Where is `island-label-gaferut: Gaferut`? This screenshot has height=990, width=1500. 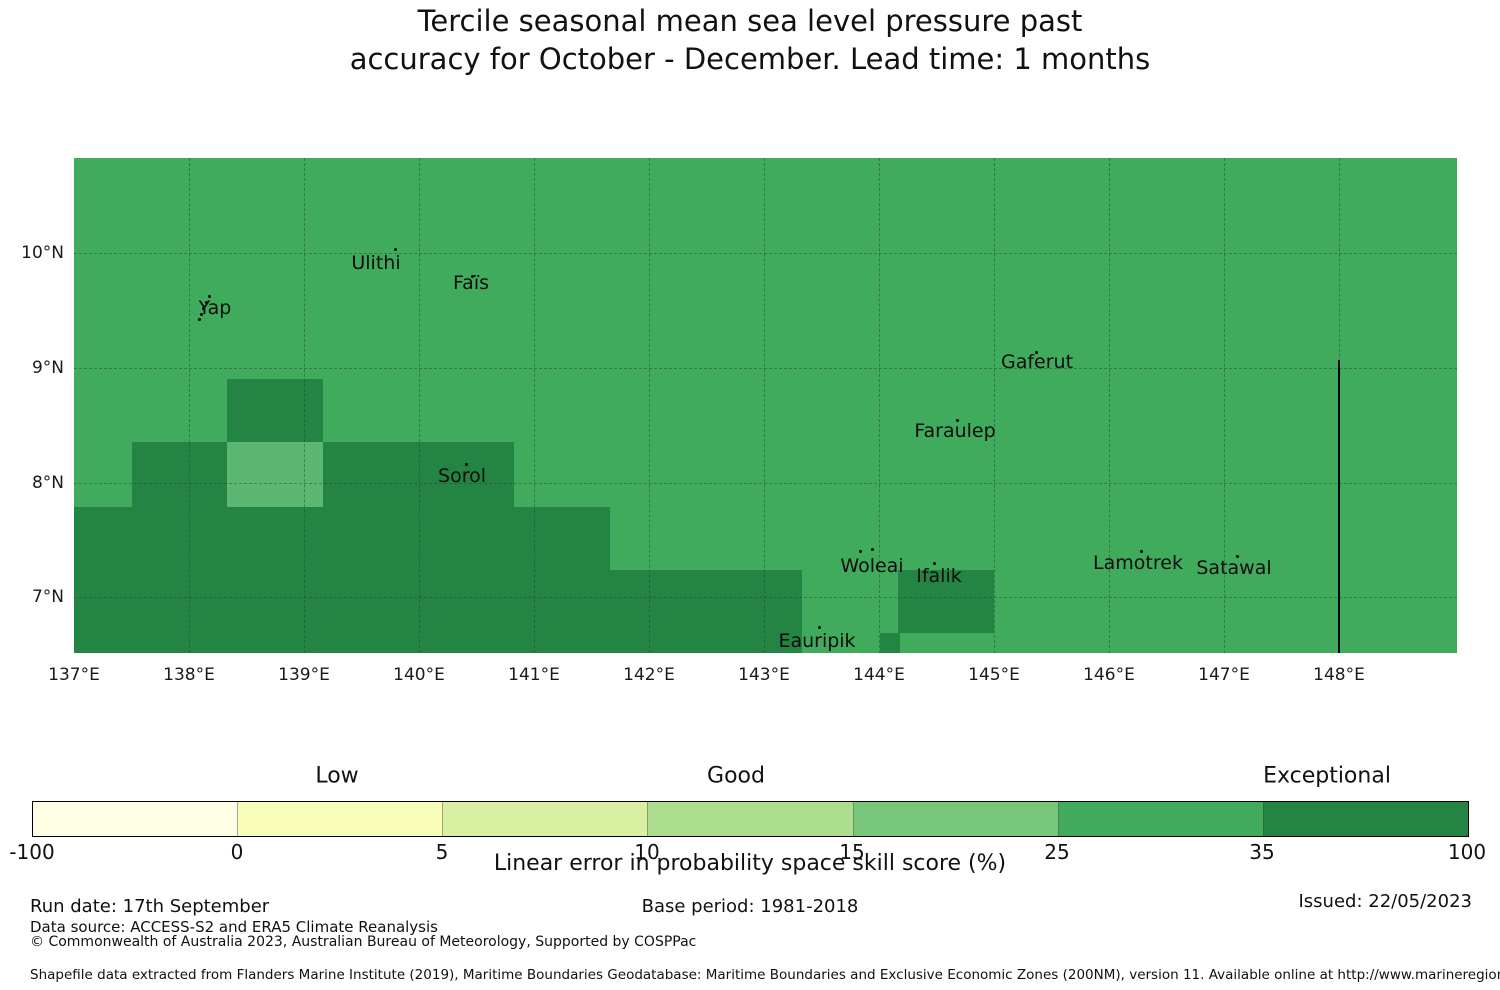
island-label-gaferut: Gaferut is located at coordinates (1037, 362).